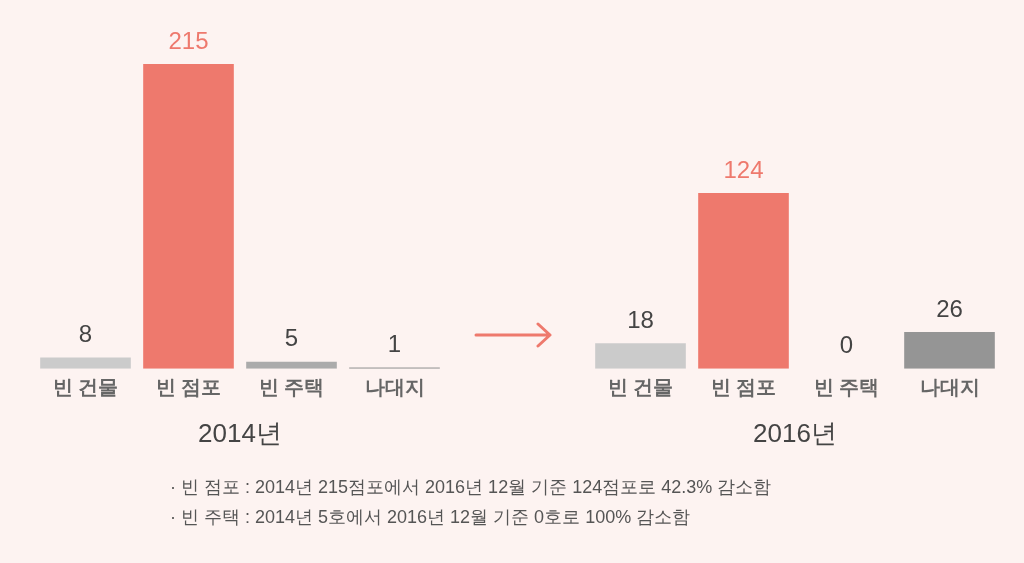  I want to click on text: · 빈 주택 : 2014년 5호에서 2016년 12월 기준 0호로 100% 감소함, so click(431, 517).